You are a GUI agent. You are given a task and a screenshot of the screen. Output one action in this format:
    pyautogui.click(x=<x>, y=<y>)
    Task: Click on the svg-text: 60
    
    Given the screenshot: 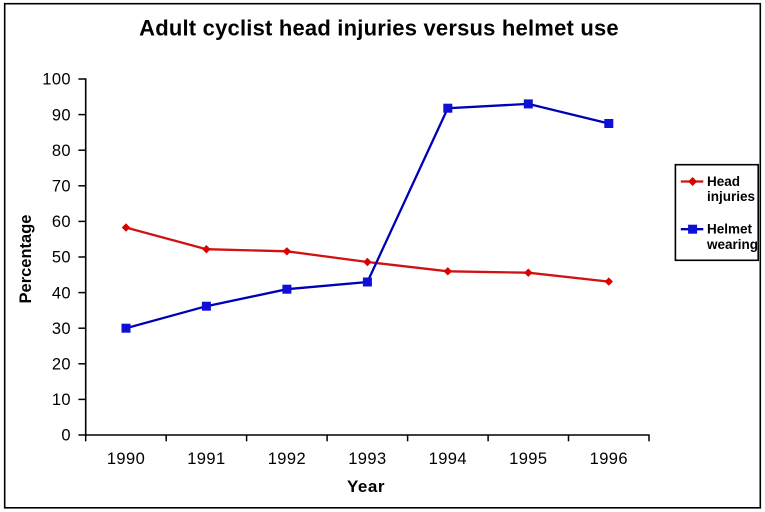 What is the action you would take?
    pyautogui.click(x=61, y=222)
    